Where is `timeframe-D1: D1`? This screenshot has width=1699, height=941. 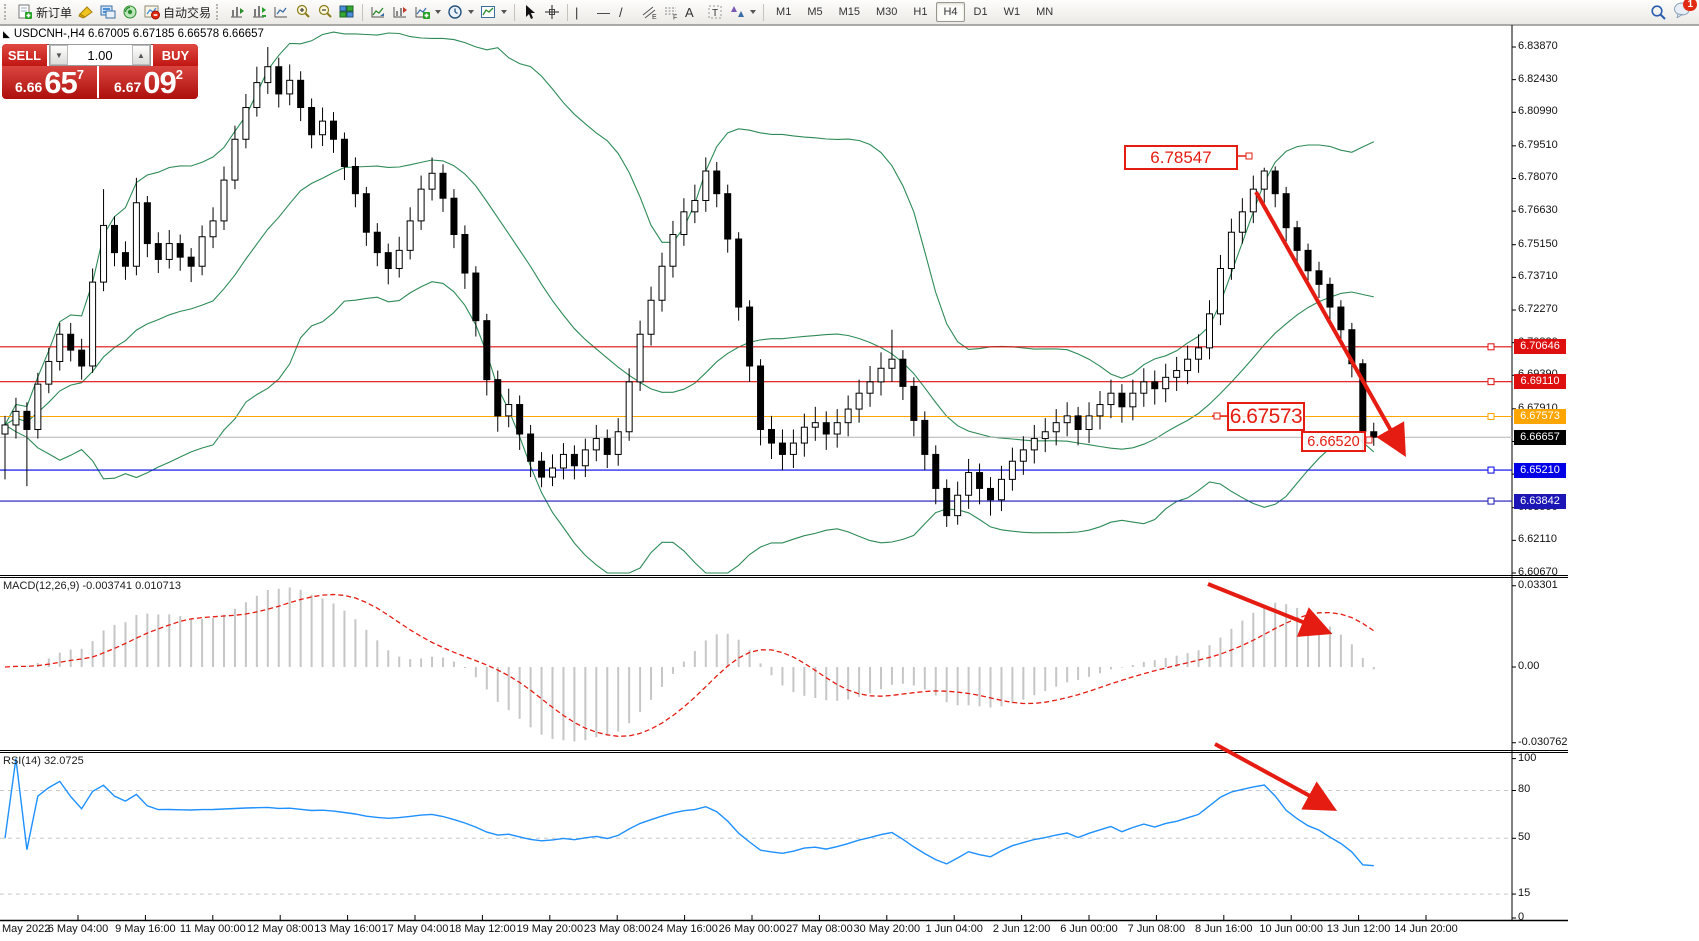 timeframe-D1: D1 is located at coordinates (980, 12).